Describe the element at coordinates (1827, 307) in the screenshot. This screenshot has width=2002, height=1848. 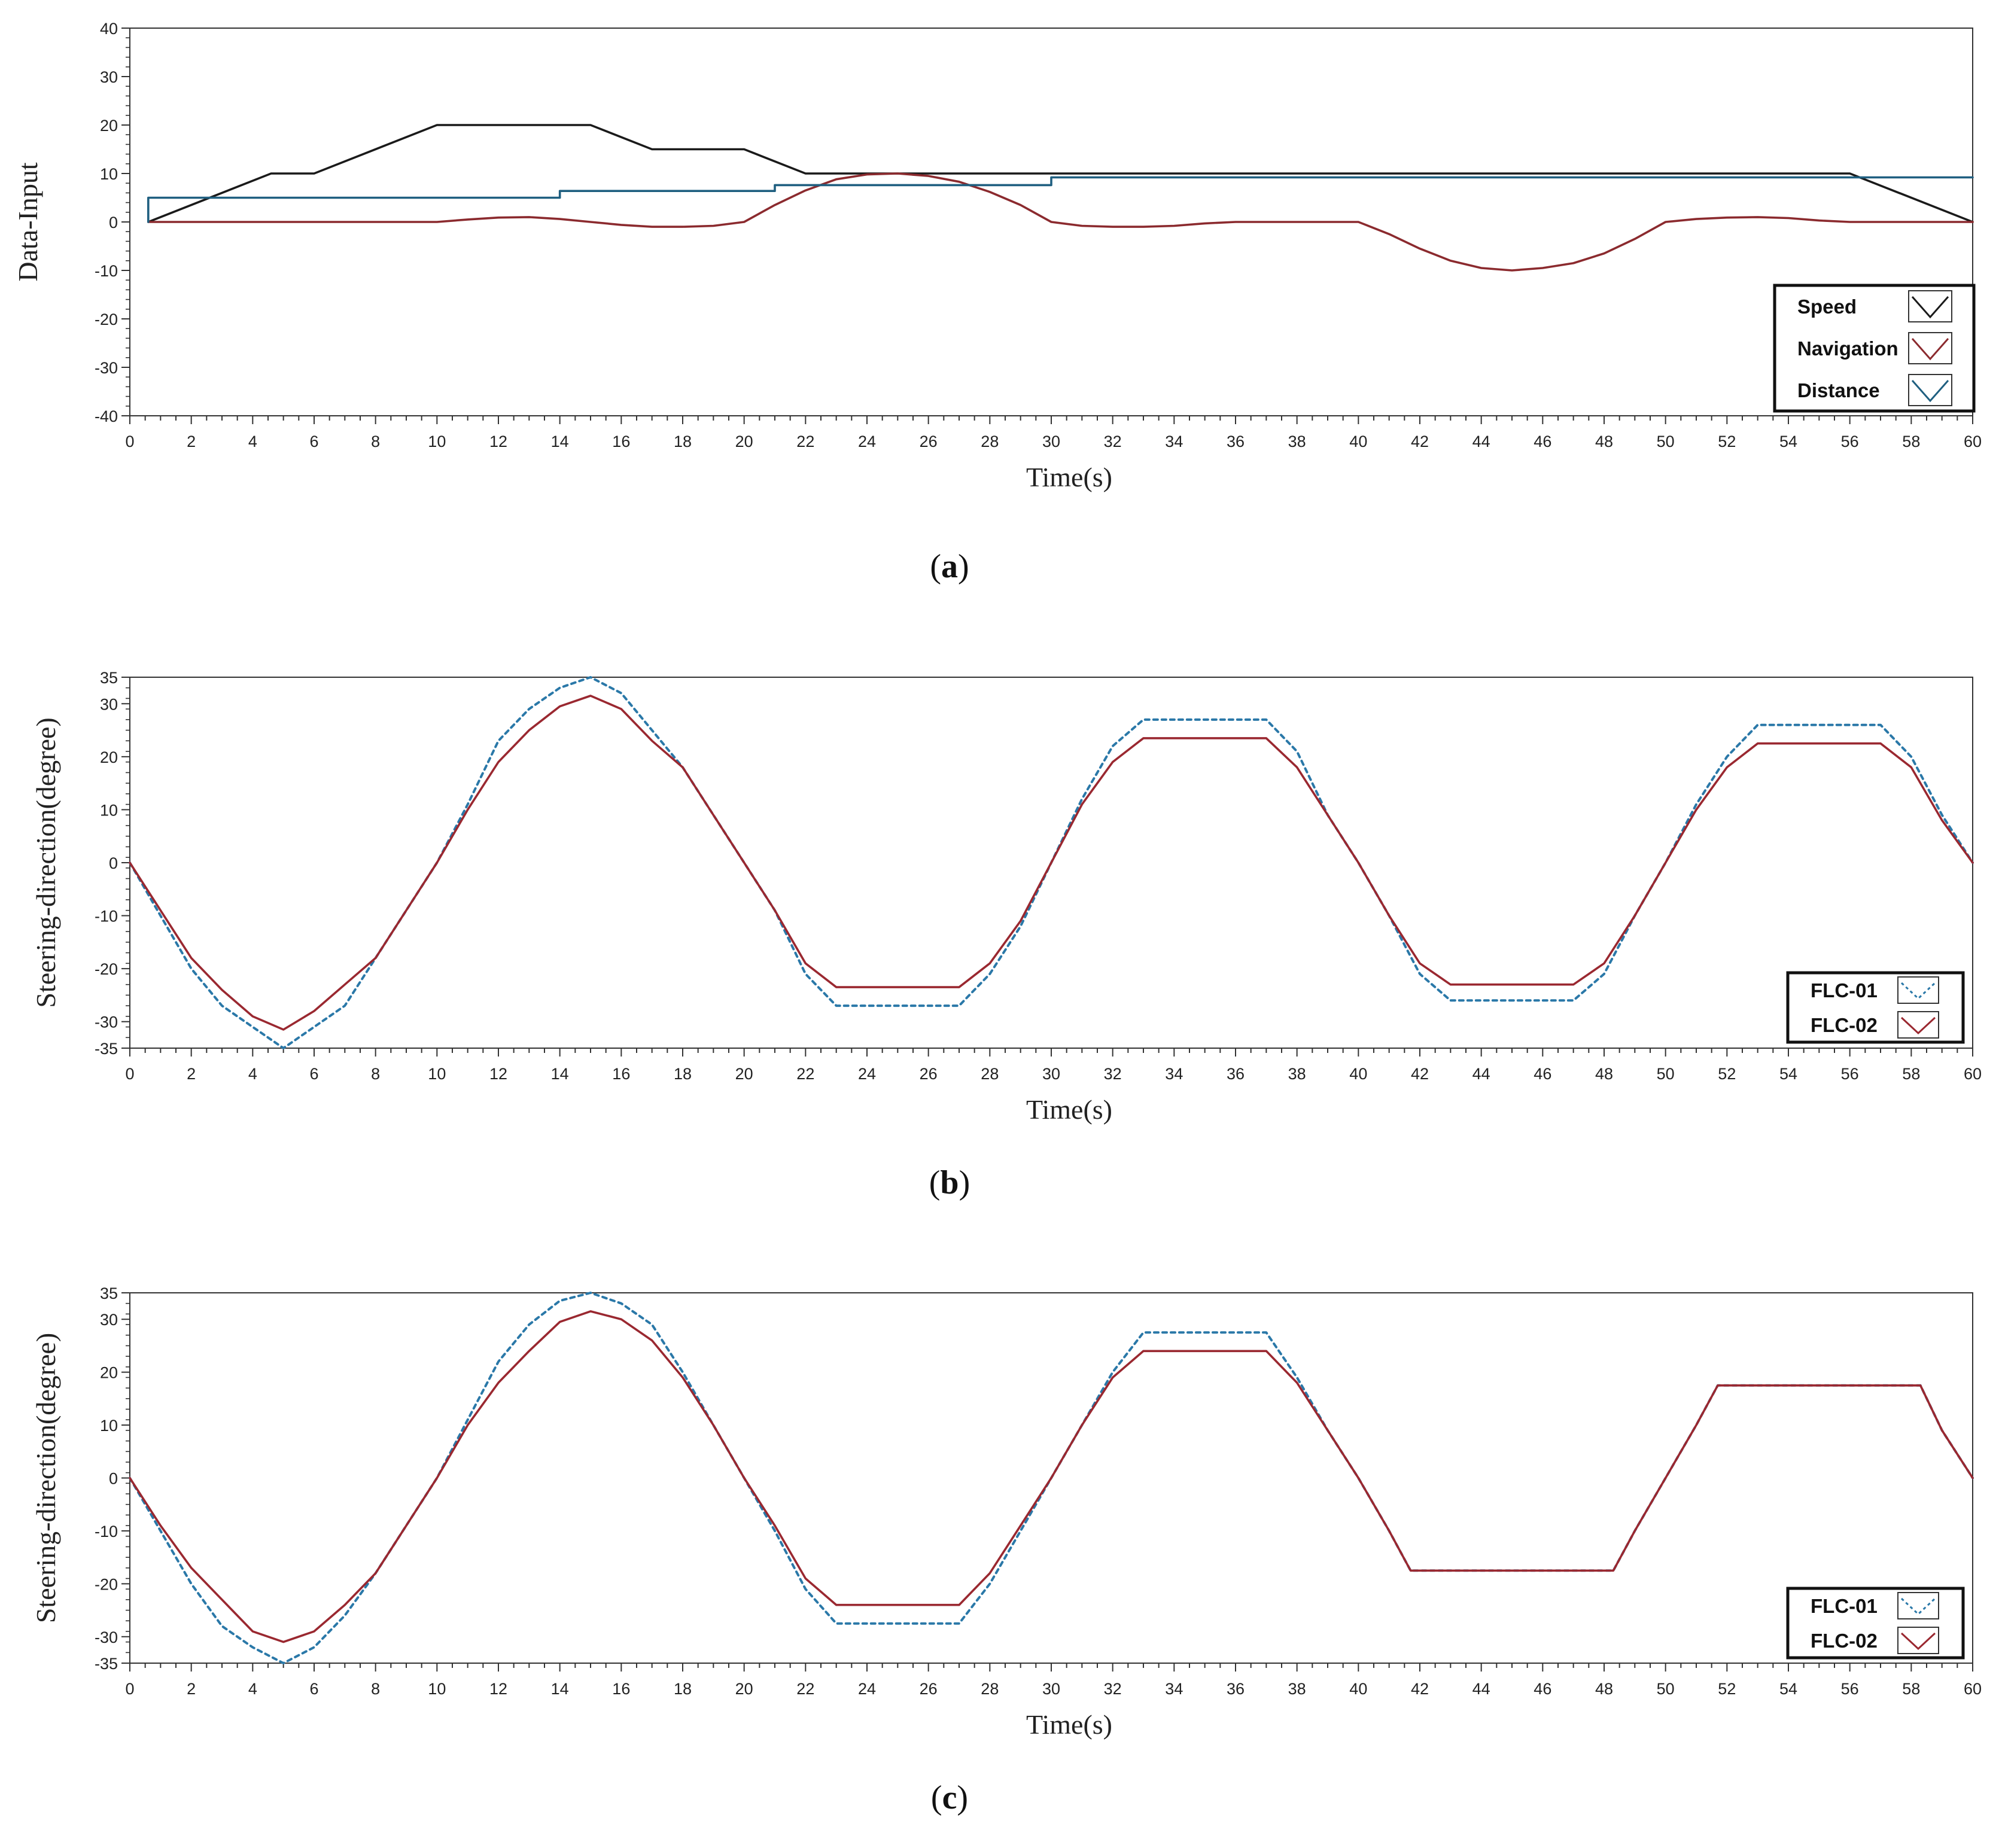
I see `legend-label: Speed` at that location.